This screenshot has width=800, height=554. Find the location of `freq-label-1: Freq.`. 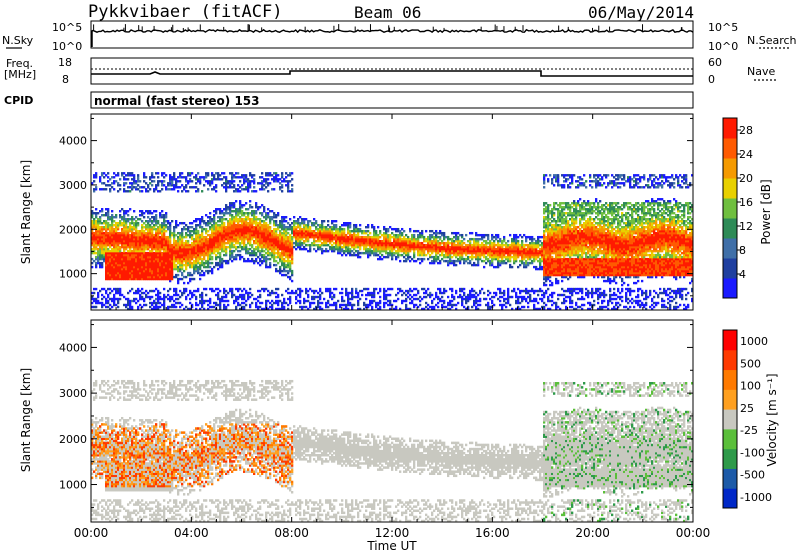

freq-label-1: Freq. is located at coordinates (19, 63).